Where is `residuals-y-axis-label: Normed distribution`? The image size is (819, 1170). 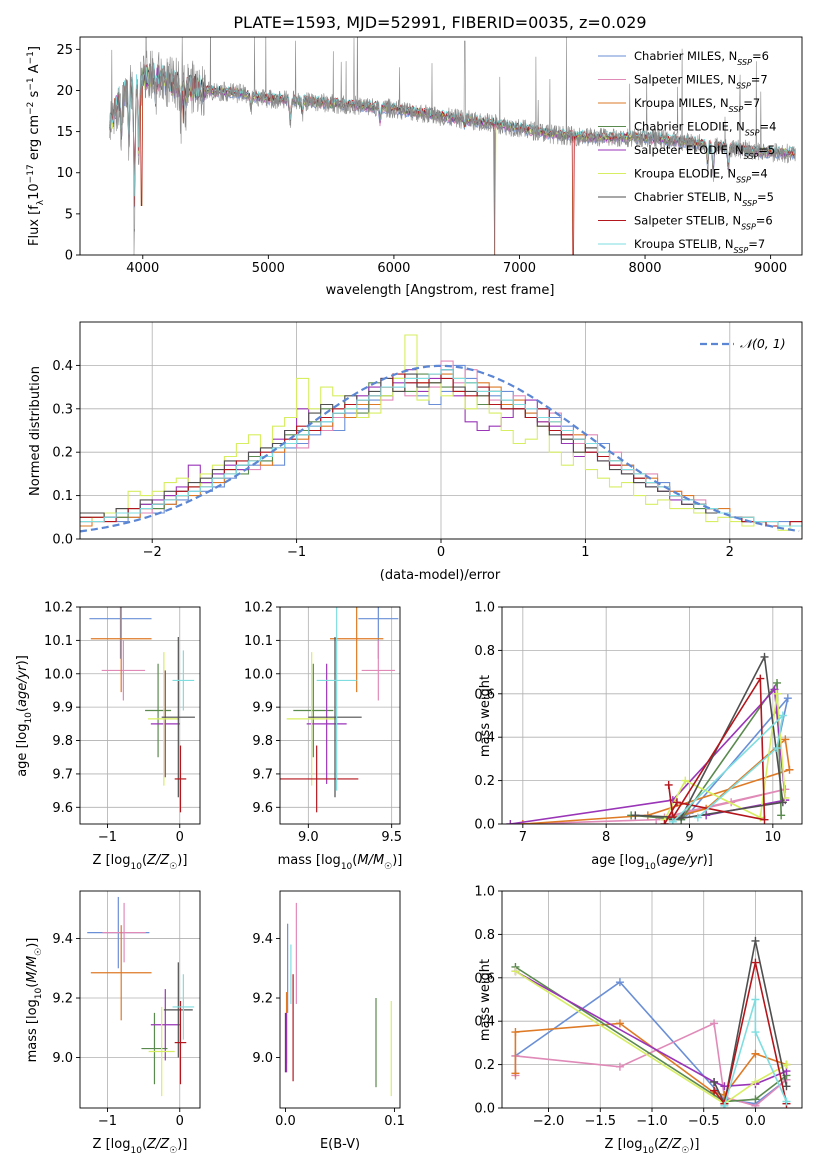
residuals-y-axis-label: Normed distribution is located at coordinates (35, 431).